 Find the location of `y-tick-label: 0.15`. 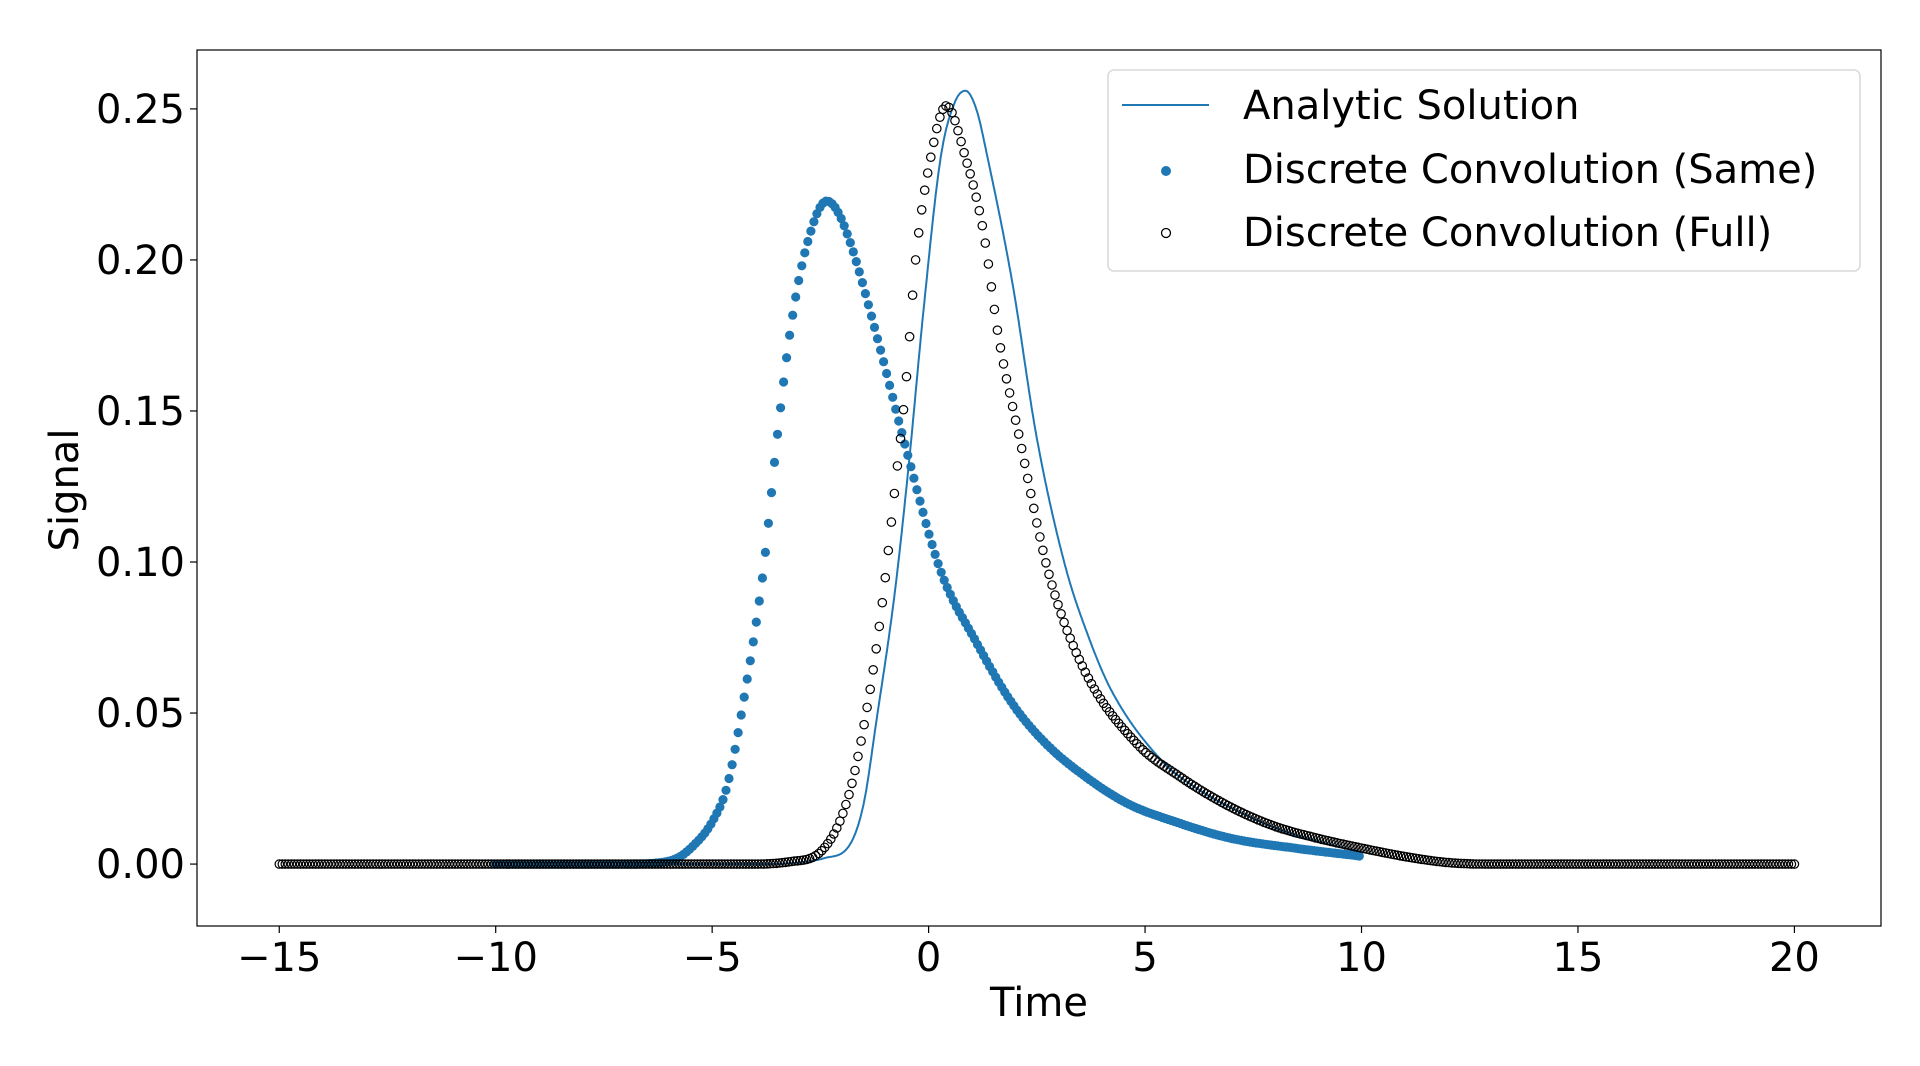

y-tick-label: 0.15 is located at coordinates (140, 412).